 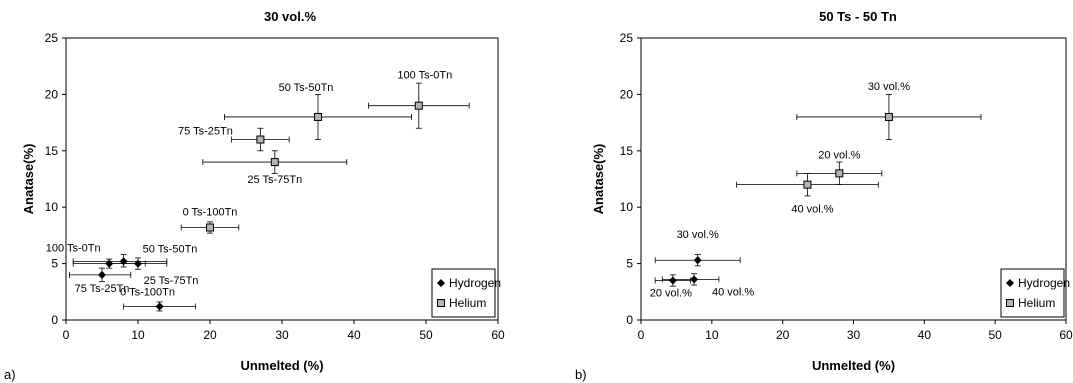 I want to click on panel-letter: b), so click(x=581, y=374).